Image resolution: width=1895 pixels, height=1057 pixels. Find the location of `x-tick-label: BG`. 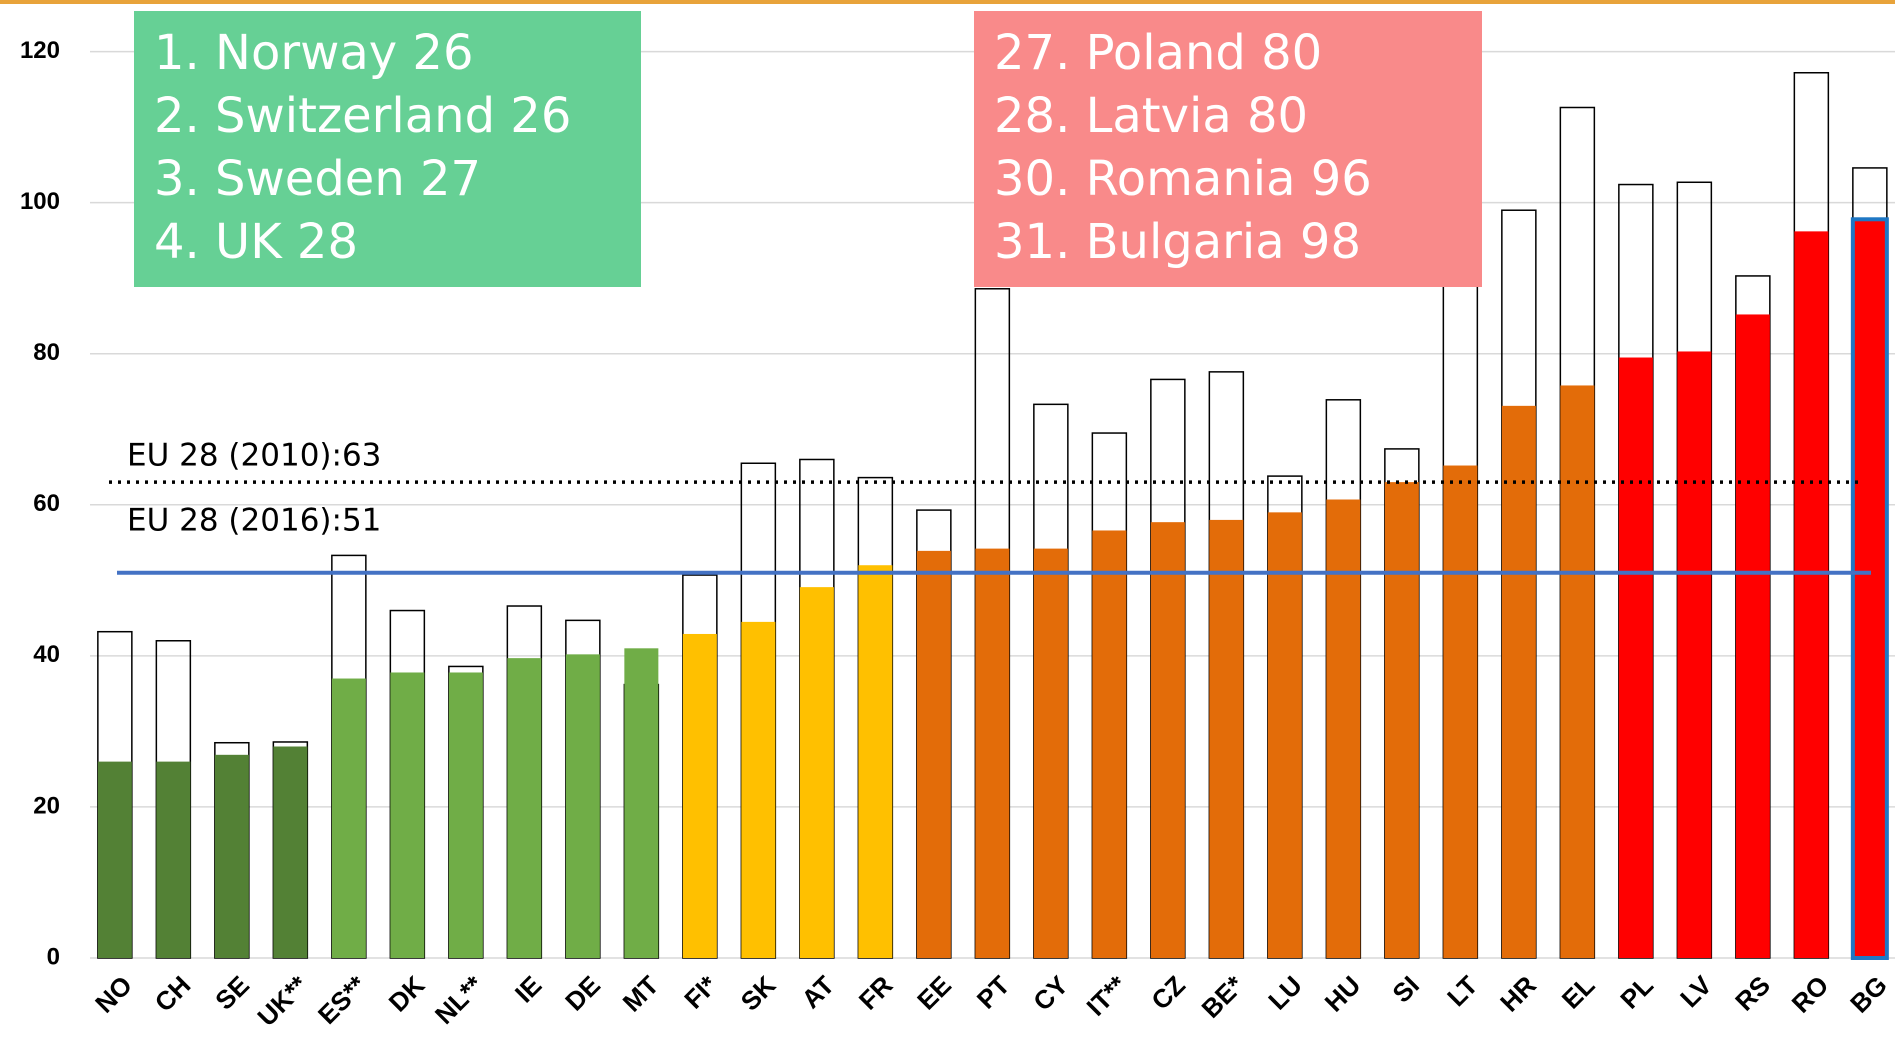

x-tick-label: BG is located at coordinates (1868, 994).